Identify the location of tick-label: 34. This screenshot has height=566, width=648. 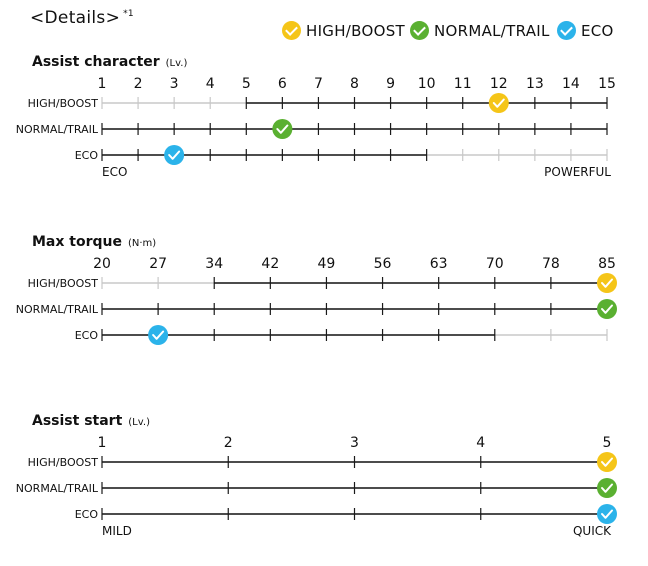
(214, 264).